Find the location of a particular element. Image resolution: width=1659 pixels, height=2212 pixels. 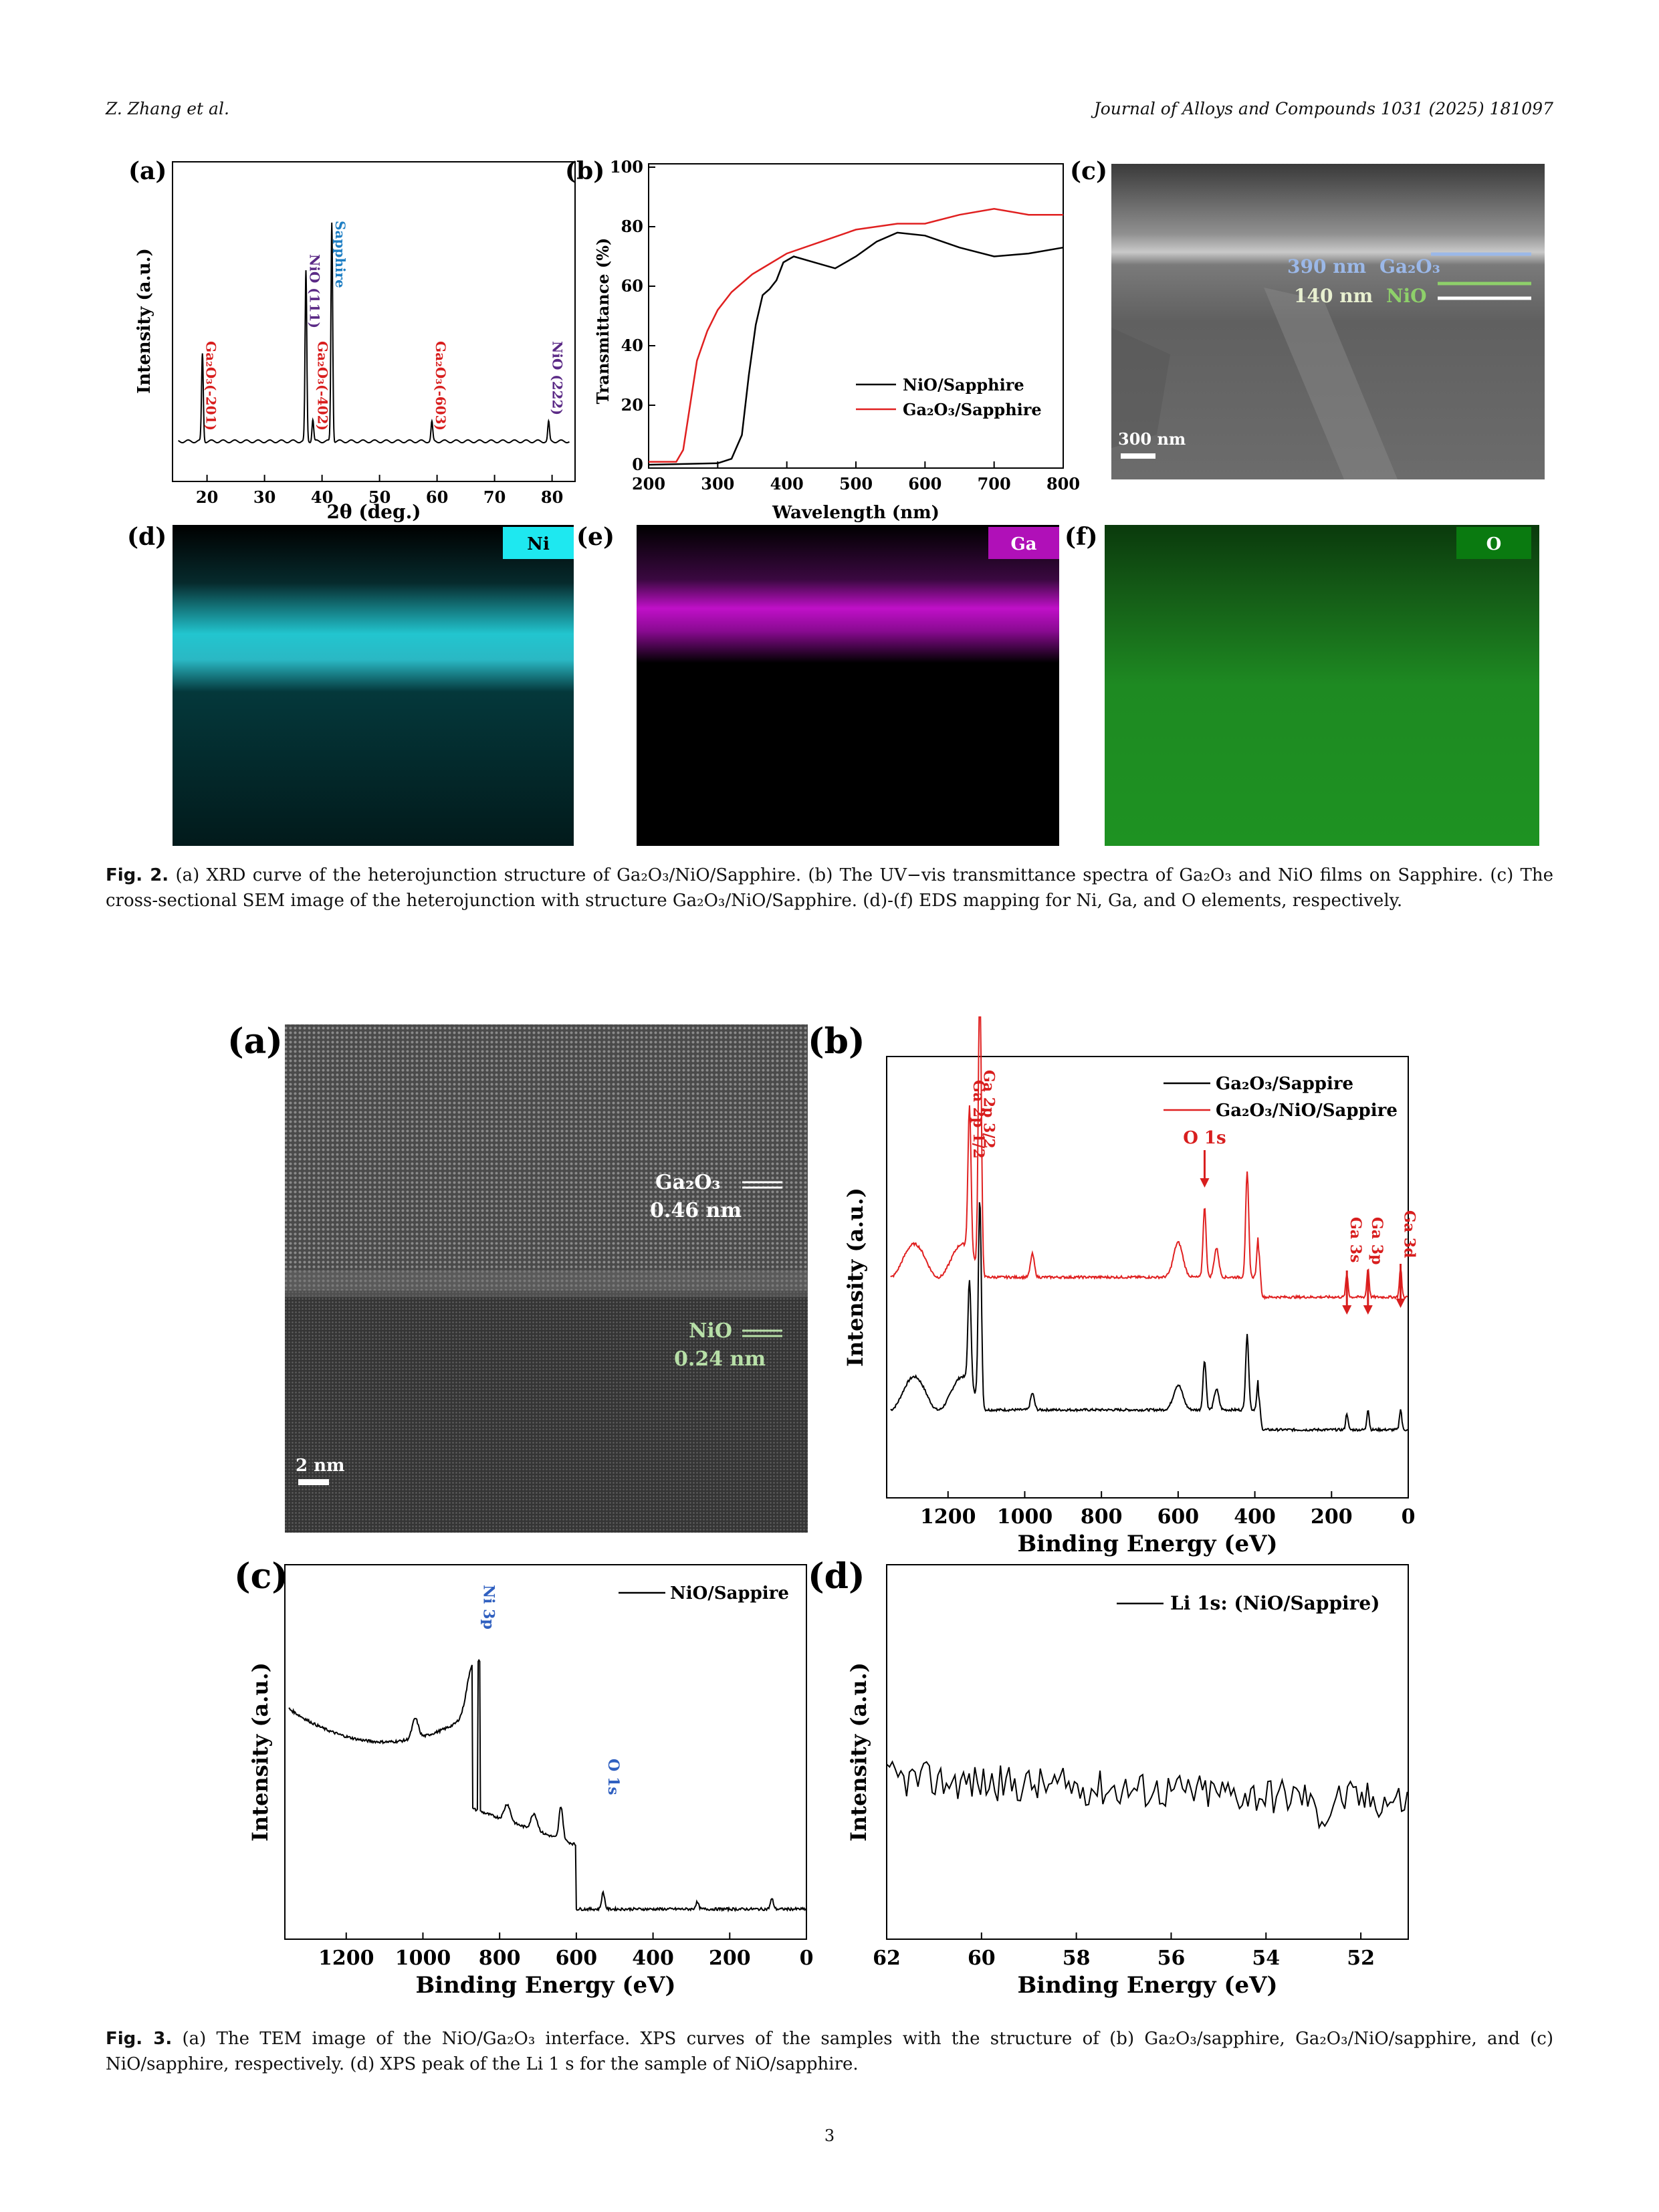

fig3c-x-tick-3: 600 is located at coordinates (577, 1958).